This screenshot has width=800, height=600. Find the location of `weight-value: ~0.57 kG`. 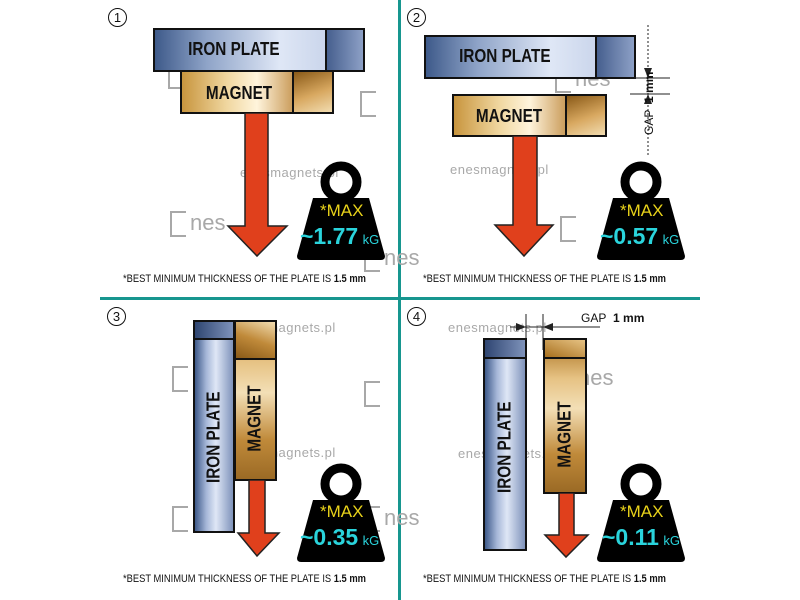

weight-value: ~0.57 kG is located at coordinates (639, 236).